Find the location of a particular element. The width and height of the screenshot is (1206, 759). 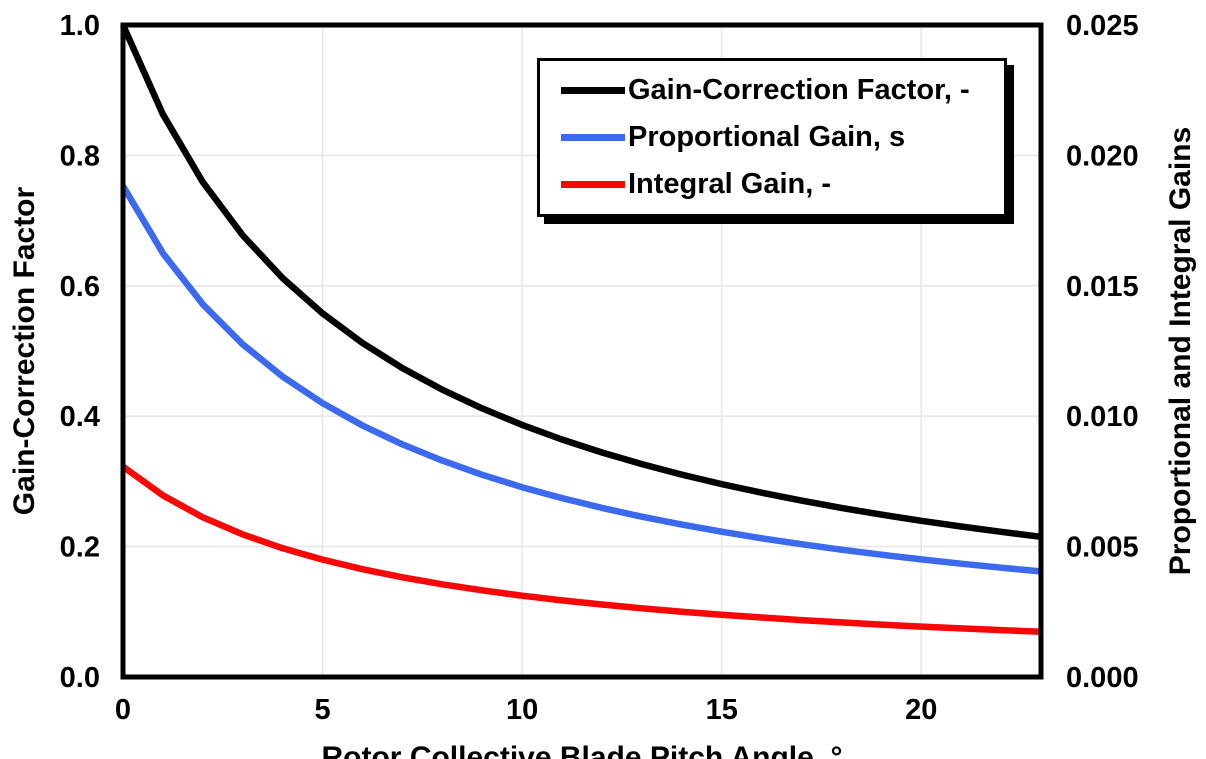

right-y-tick-label: 0.025 is located at coordinates (1102, 26).